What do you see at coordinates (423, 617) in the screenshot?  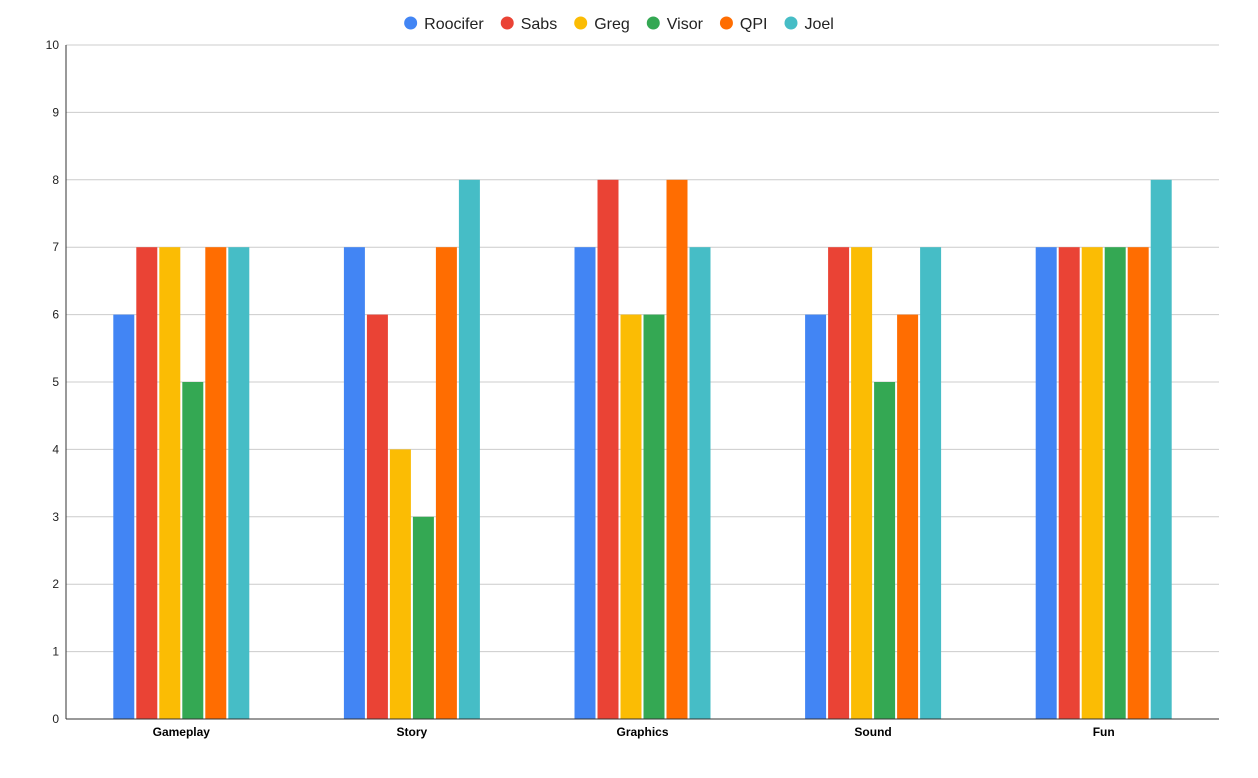 I see `bar-visor-story` at bounding box center [423, 617].